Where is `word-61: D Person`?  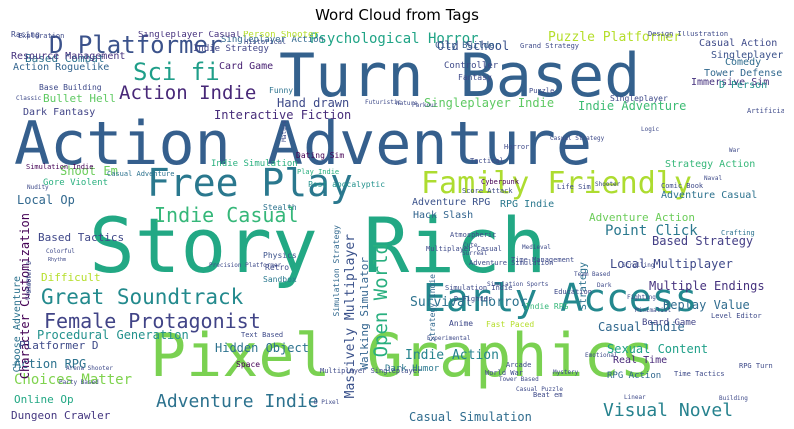 word-61: D Person is located at coordinates (743, 85).